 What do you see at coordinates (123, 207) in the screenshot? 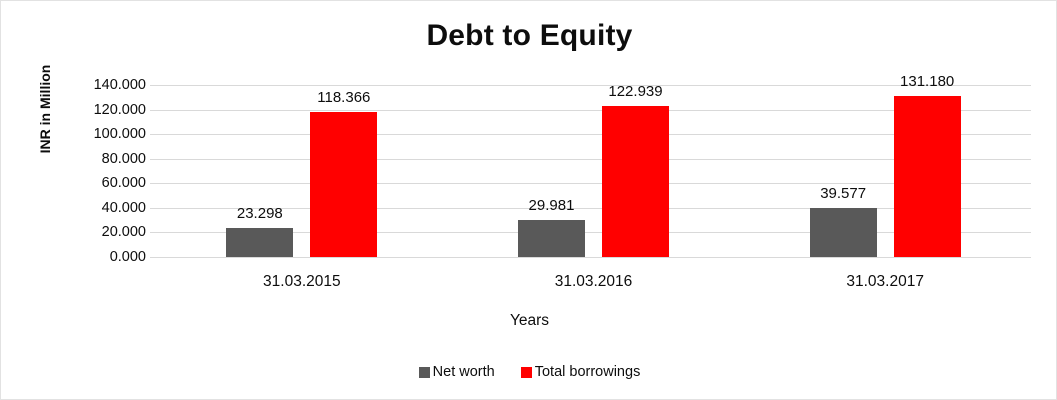
I see `y-axis-tick-label: 40.000` at bounding box center [123, 207].